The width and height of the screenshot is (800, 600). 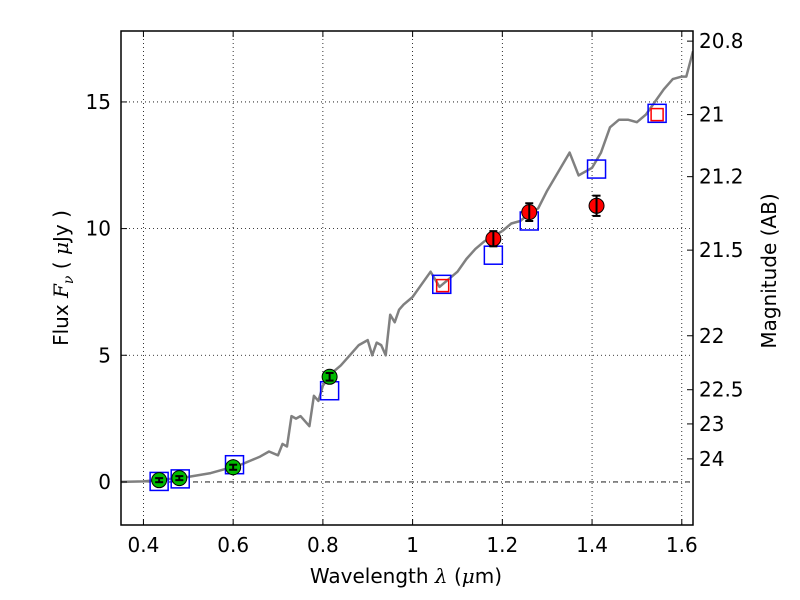 What do you see at coordinates (104, 355) in the screenshot?
I see `y-tick-label: 5` at bounding box center [104, 355].